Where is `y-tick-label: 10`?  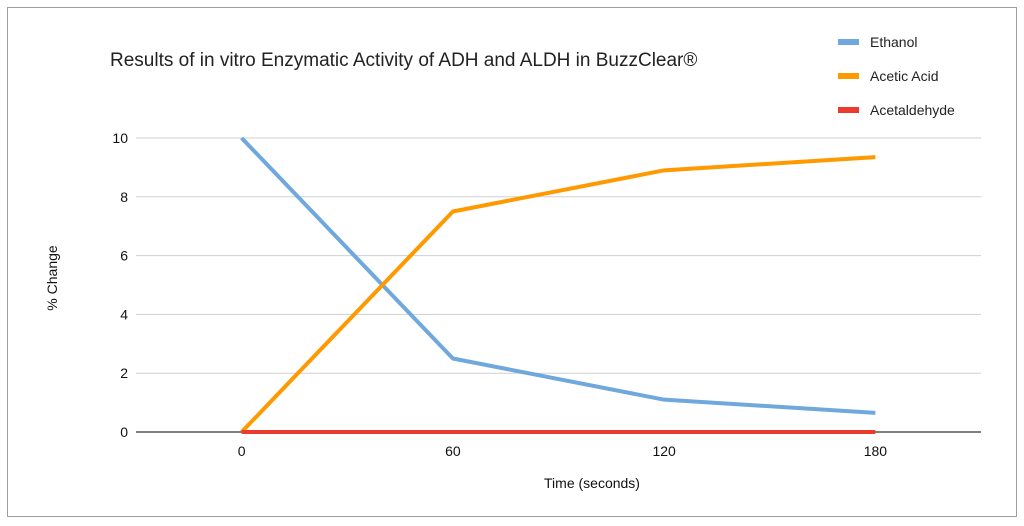
y-tick-label: 10 is located at coordinates (120, 138).